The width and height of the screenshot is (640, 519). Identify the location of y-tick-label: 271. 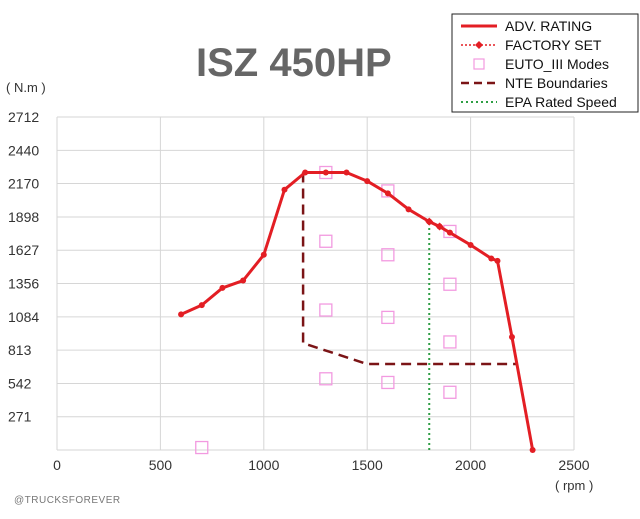
(20, 417).